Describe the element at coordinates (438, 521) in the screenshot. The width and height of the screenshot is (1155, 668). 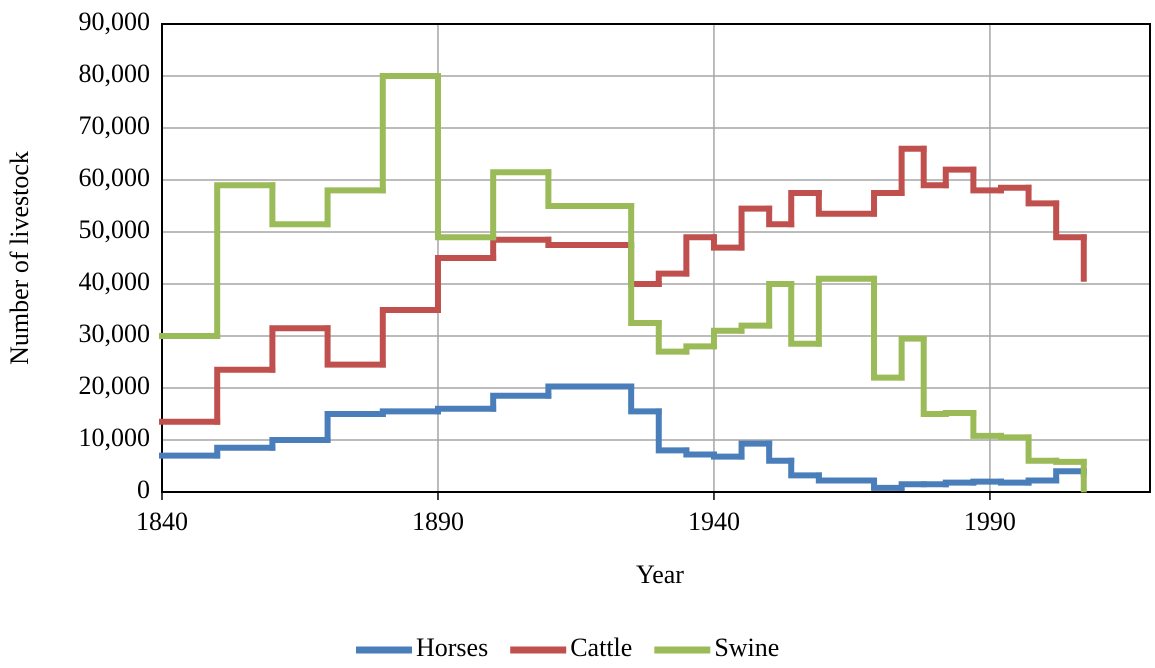
I see `x-tick-label: 1890` at that location.